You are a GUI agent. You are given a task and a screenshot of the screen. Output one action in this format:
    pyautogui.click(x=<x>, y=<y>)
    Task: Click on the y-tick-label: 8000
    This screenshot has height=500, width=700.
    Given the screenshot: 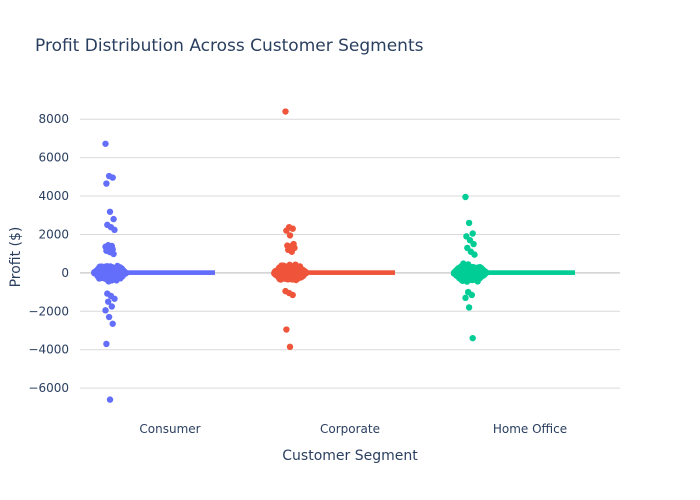 What is the action you would take?
    pyautogui.click(x=53, y=119)
    